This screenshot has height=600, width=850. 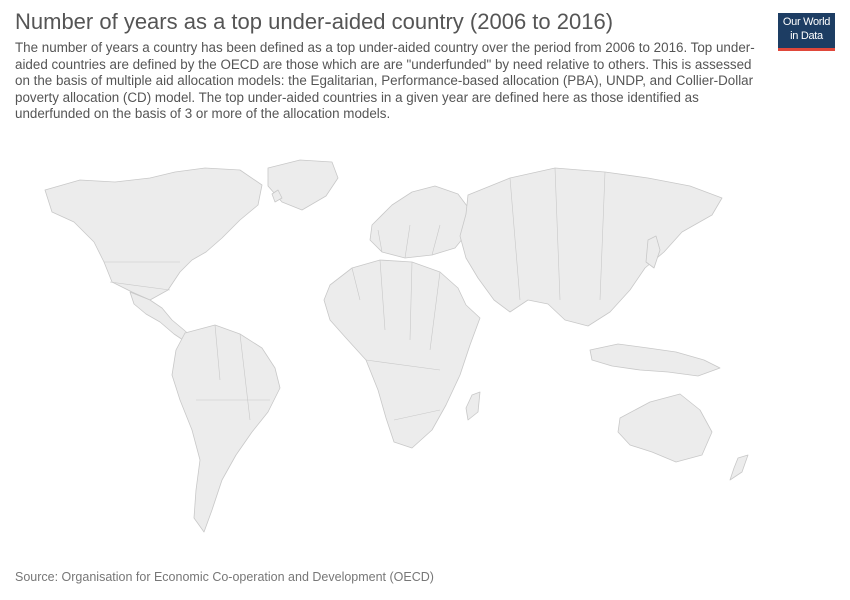 What do you see at coordinates (277, 196) in the screenshot?
I see `antarctic-islands` at bounding box center [277, 196].